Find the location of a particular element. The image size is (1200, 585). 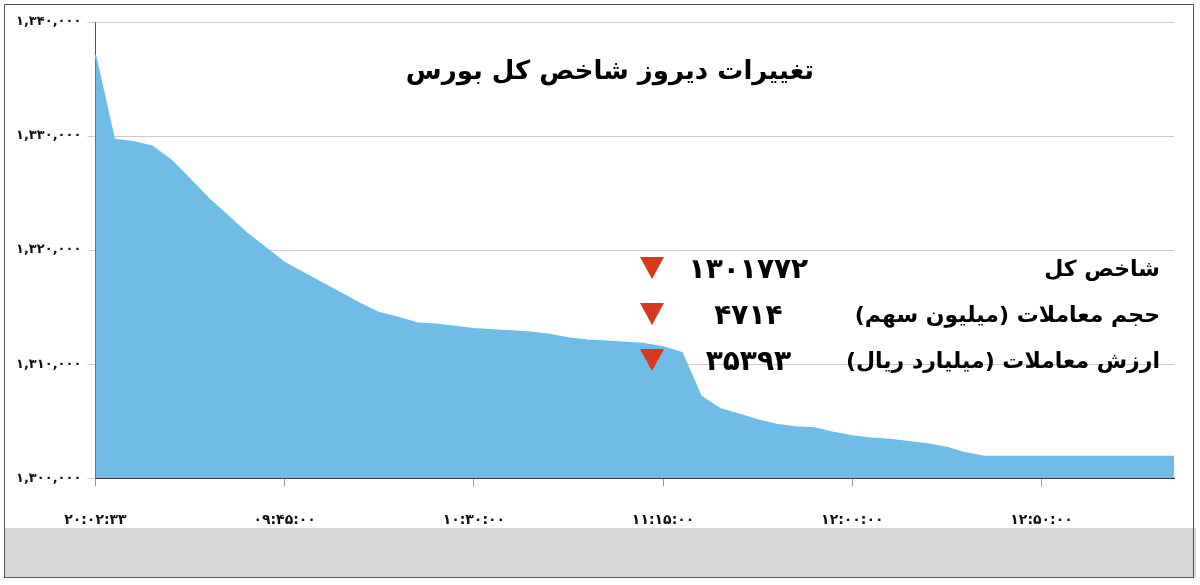

text: تغییرات دیروز شاخص کل بورس is located at coordinates (610, 70).